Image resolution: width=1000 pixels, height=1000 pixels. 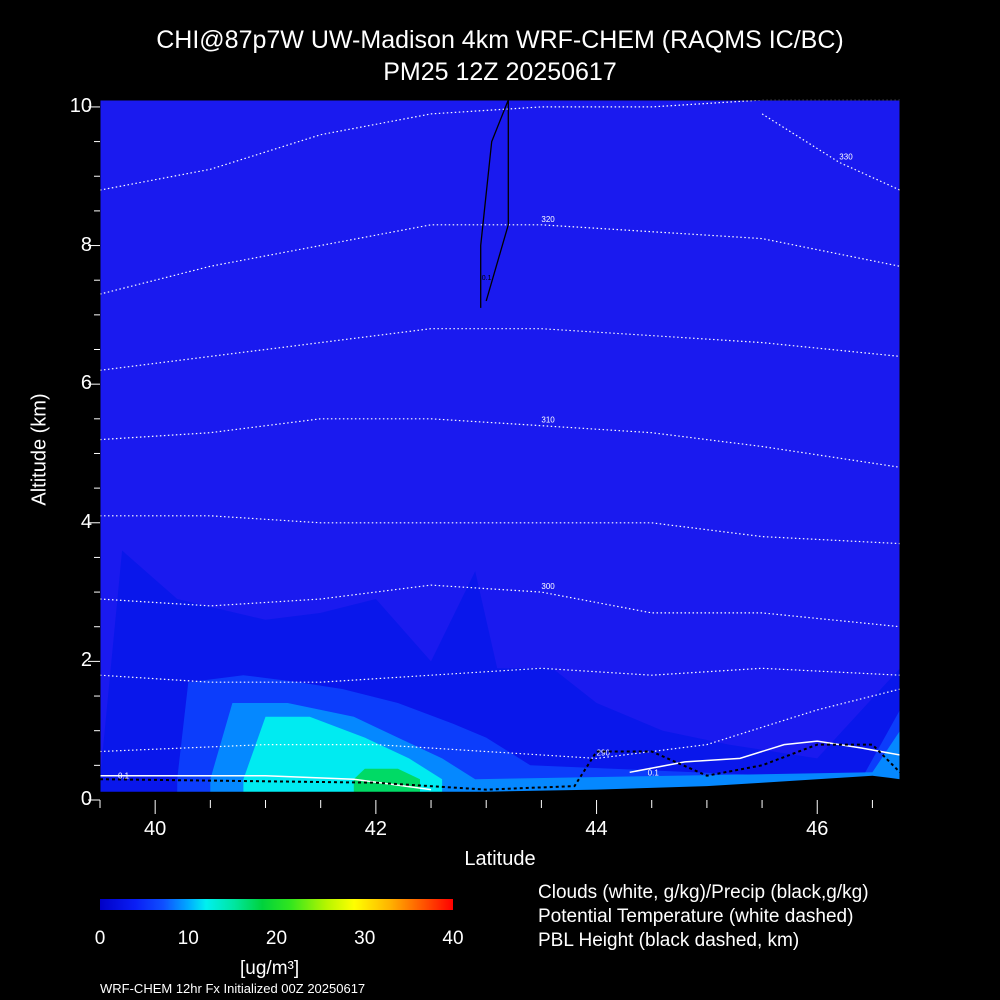 I want to click on terrain, so click(x=500, y=787).